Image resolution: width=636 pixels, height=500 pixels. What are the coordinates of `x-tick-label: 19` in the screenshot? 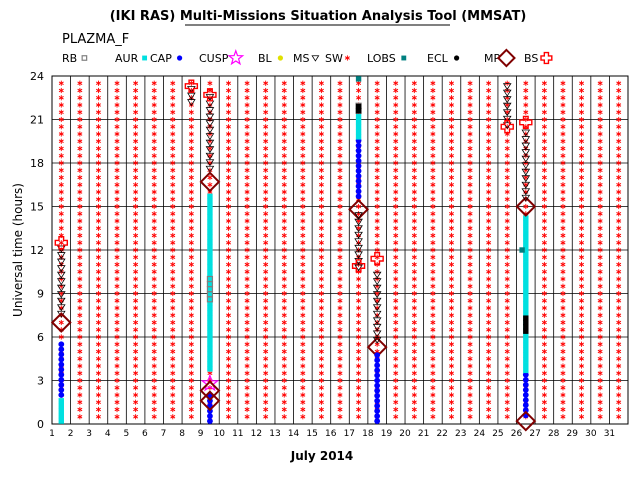 It's located at (387, 434).